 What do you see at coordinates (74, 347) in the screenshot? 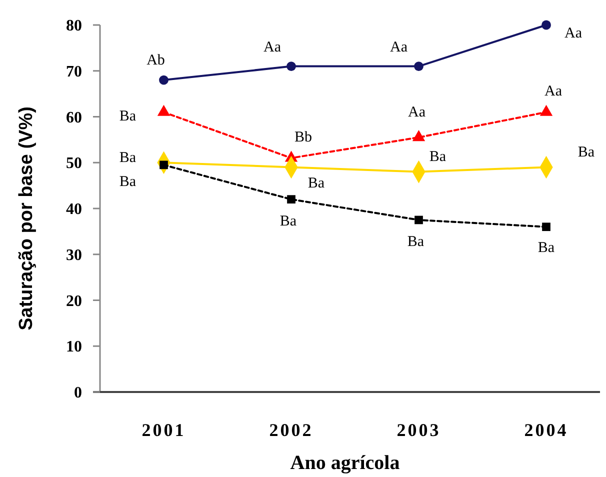
I see `y-tick-label: 10` at bounding box center [74, 347].